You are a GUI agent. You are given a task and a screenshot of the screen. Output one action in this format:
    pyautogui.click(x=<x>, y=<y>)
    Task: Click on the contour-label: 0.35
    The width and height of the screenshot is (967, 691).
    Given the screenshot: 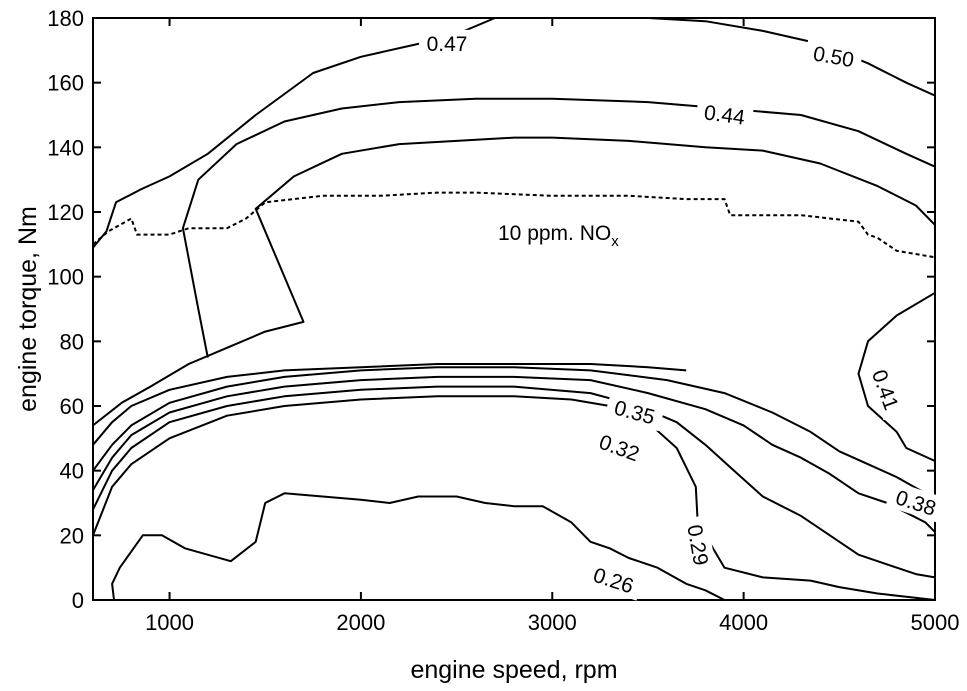 What is the action you would take?
    pyautogui.click(x=634, y=413)
    